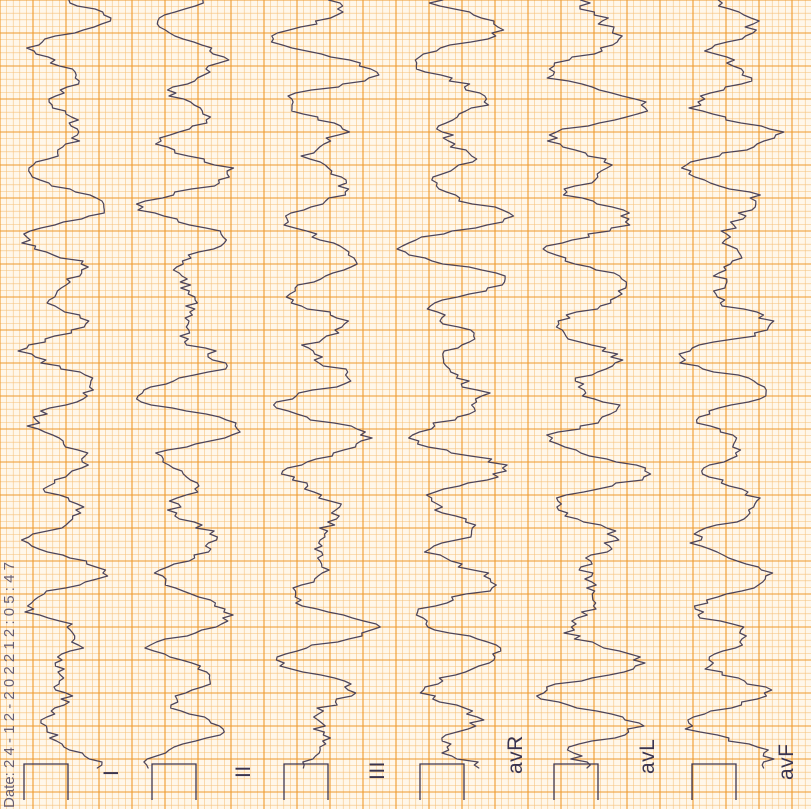 The width and height of the screenshot is (811, 809). I want to click on lead-label-ii: II, so click(243, 771).